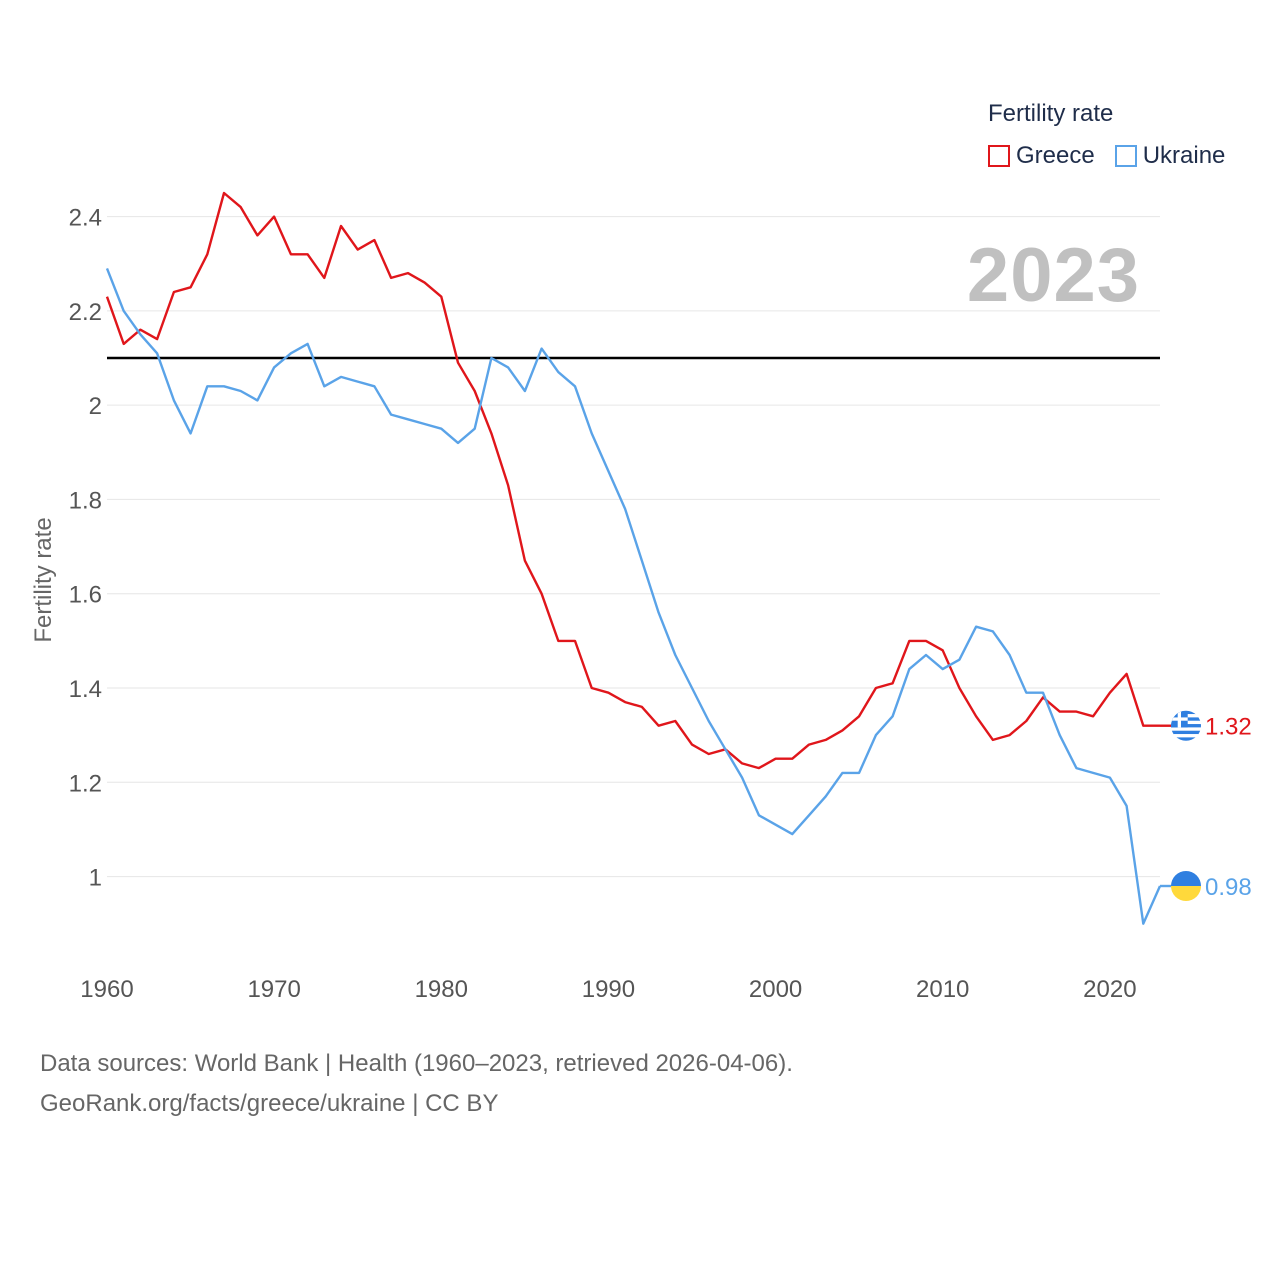 The image size is (1280, 1280). I want to click on legend-item-greece: Greece, so click(1041, 156).